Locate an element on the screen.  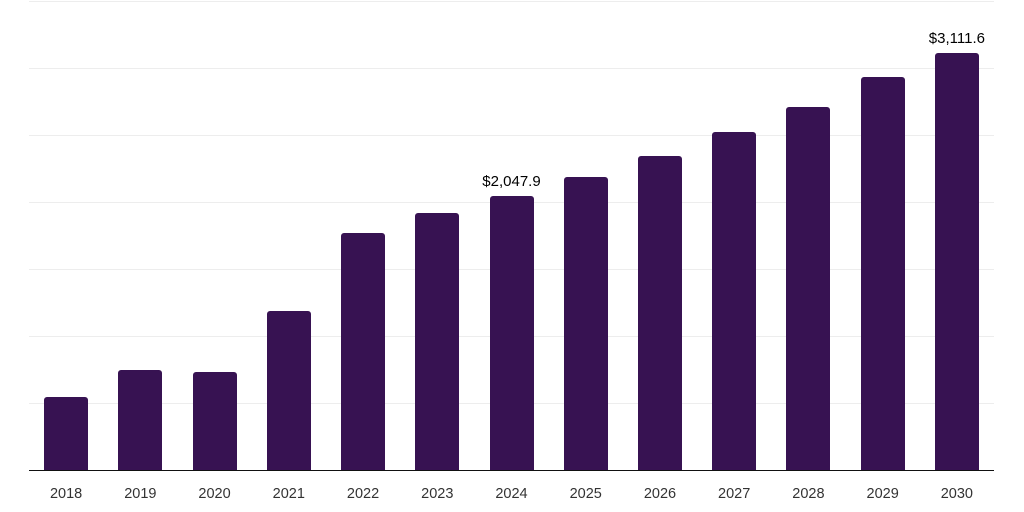
bar-2024 is located at coordinates (511, 332).